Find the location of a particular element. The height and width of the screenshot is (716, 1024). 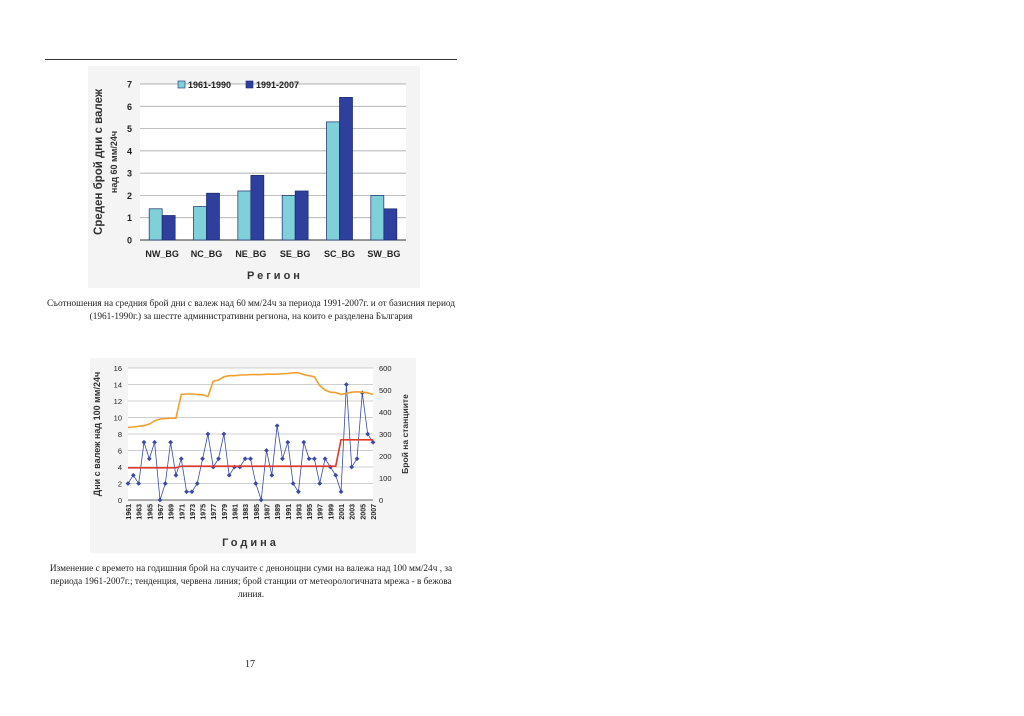

y2-axis-title: Брой на станциите is located at coordinates (405, 434).